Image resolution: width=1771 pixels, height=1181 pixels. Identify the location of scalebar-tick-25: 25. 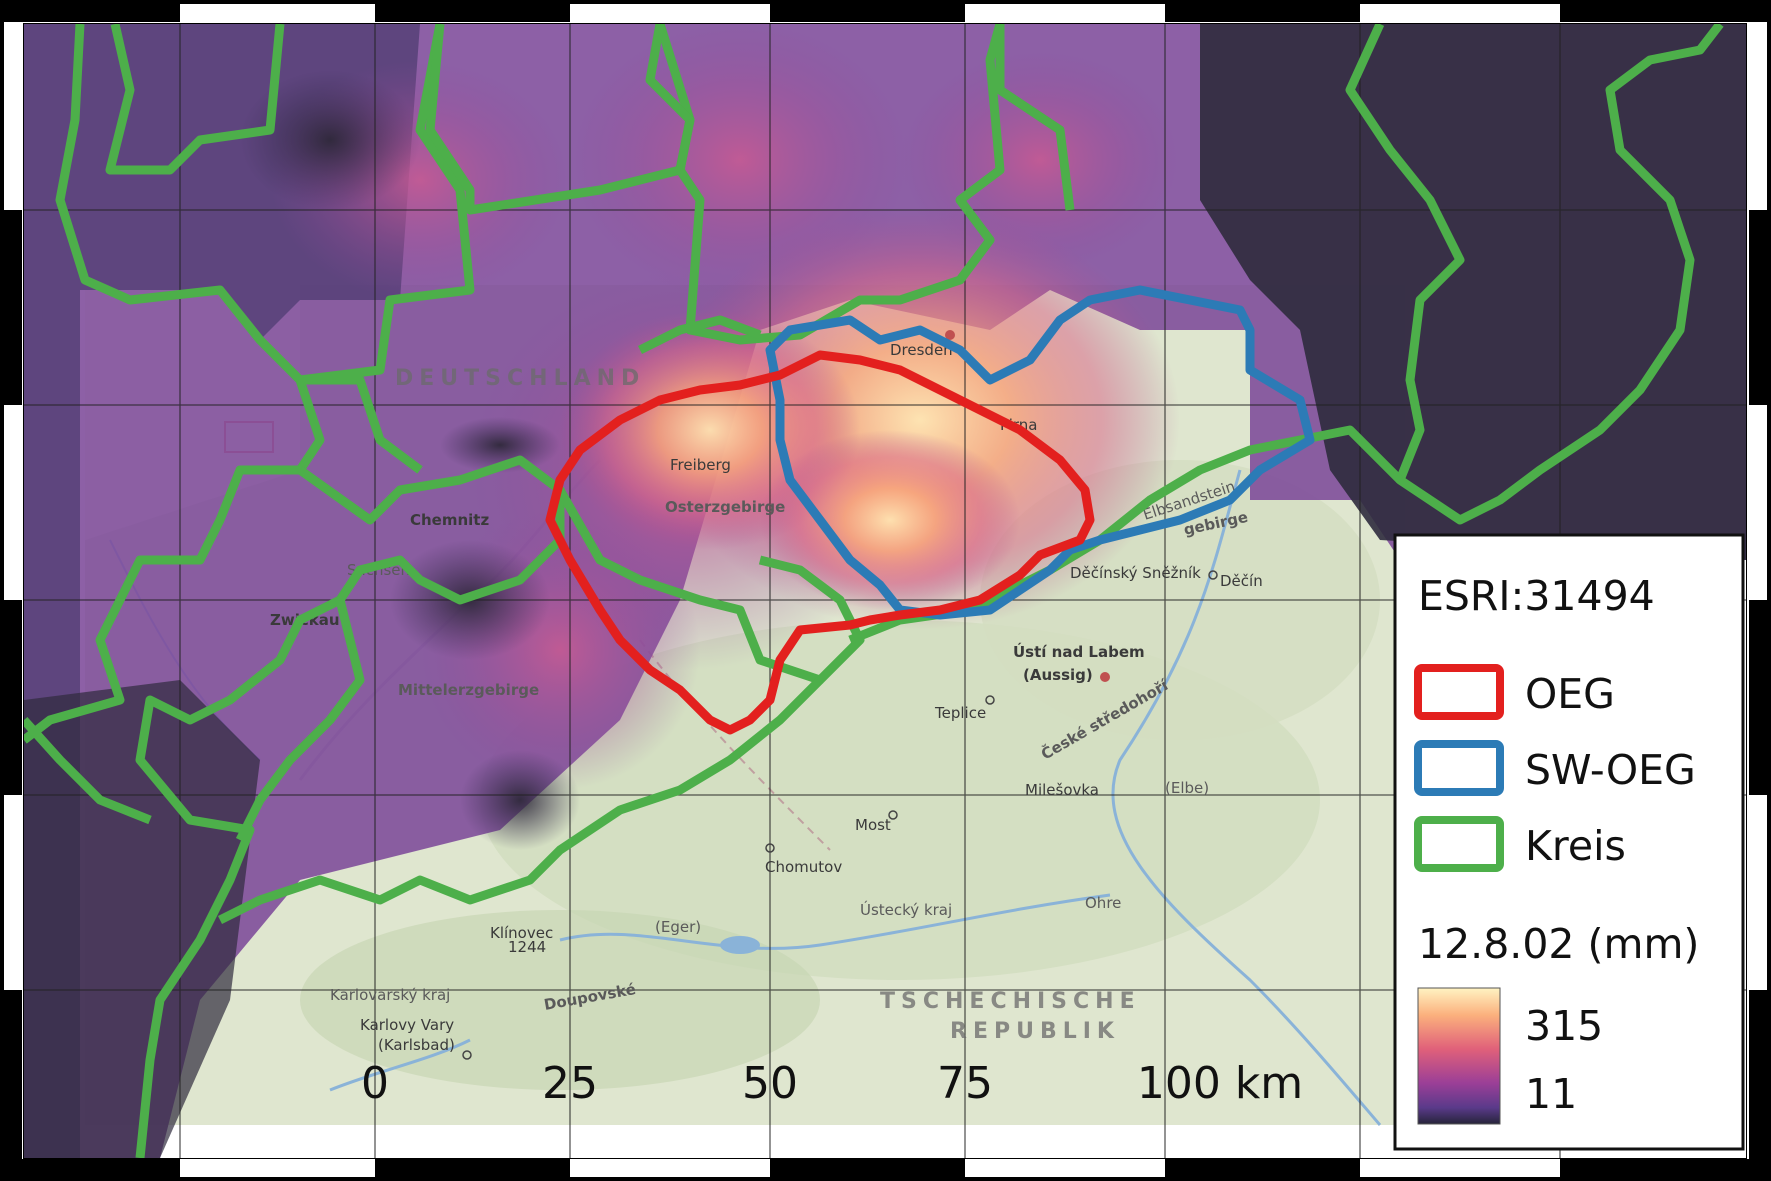
(570, 1083).